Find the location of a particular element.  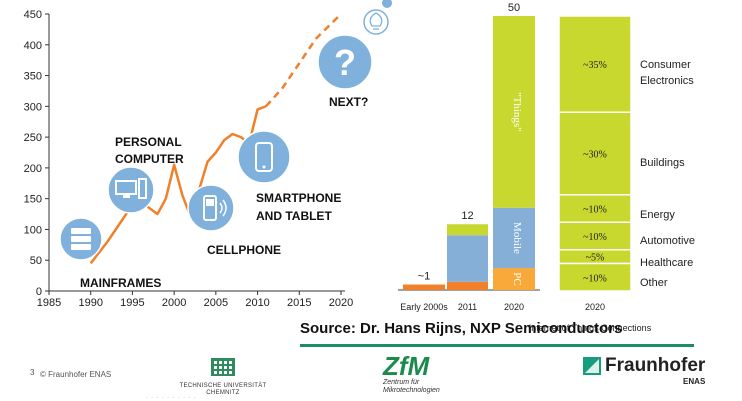

bar-category-label: 2011 is located at coordinates (467, 307).